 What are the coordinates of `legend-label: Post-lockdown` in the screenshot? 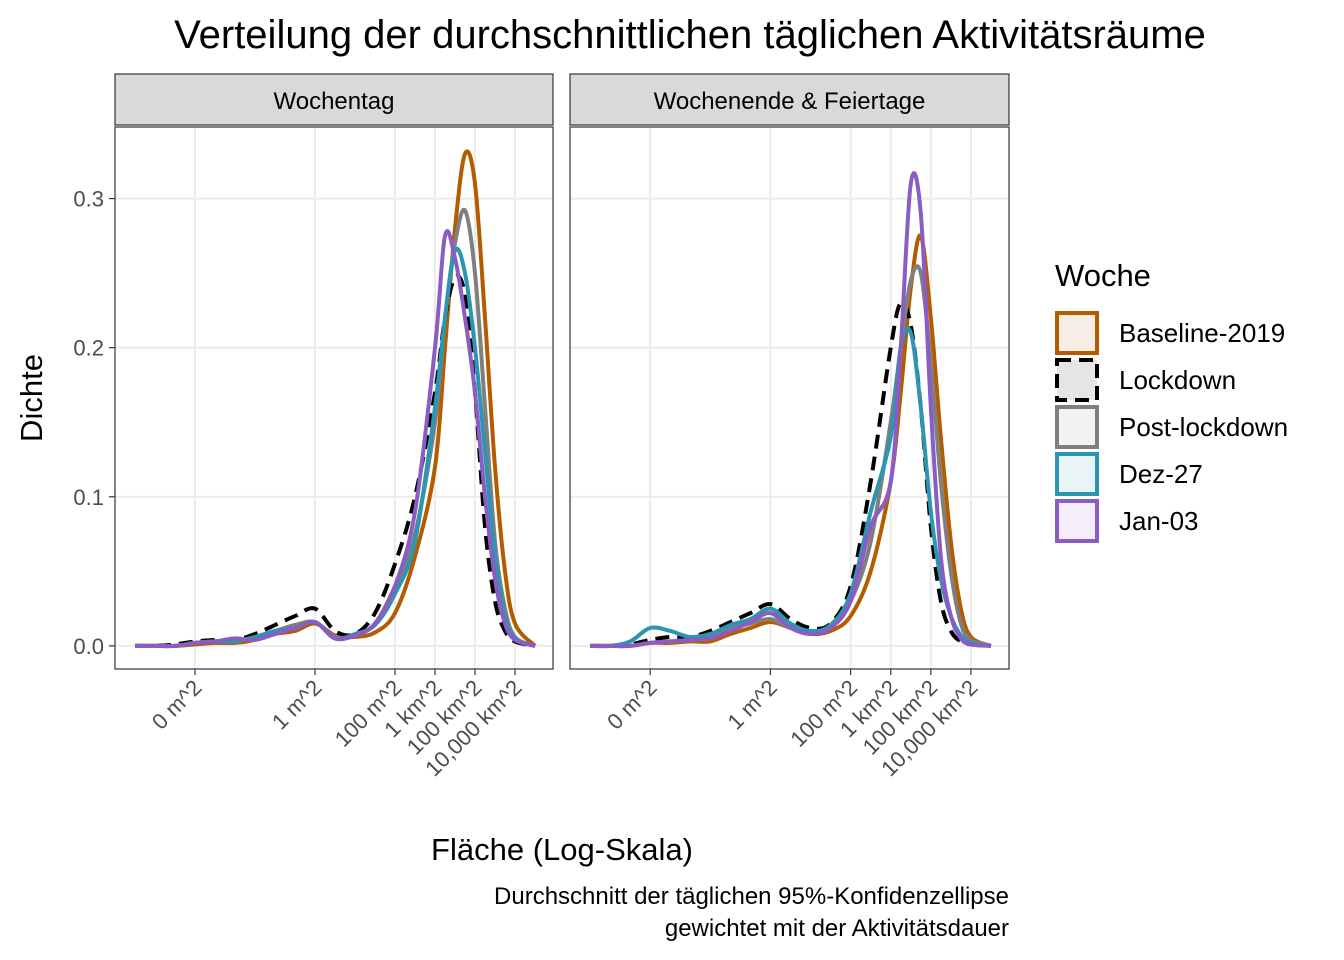 It's located at (1203, 427).